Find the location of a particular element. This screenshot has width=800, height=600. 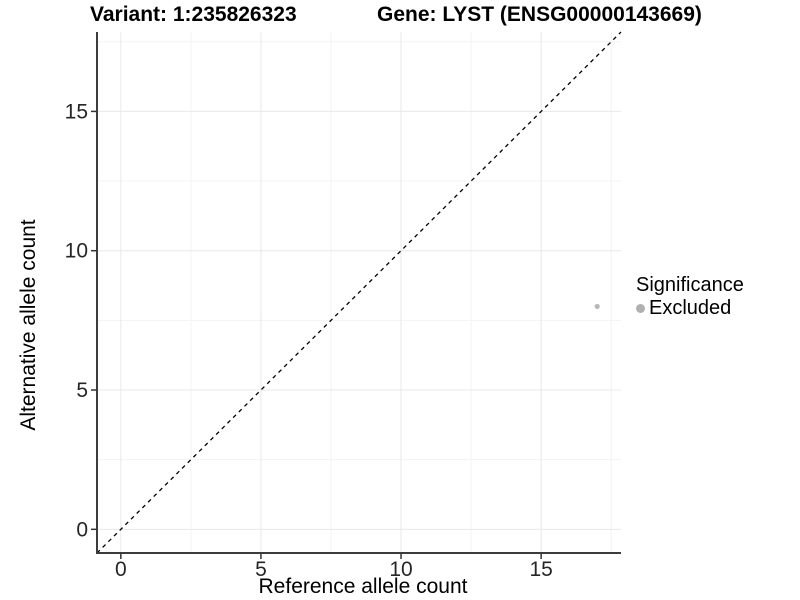

excluded-point-icon is located at coordinates (640, 308).